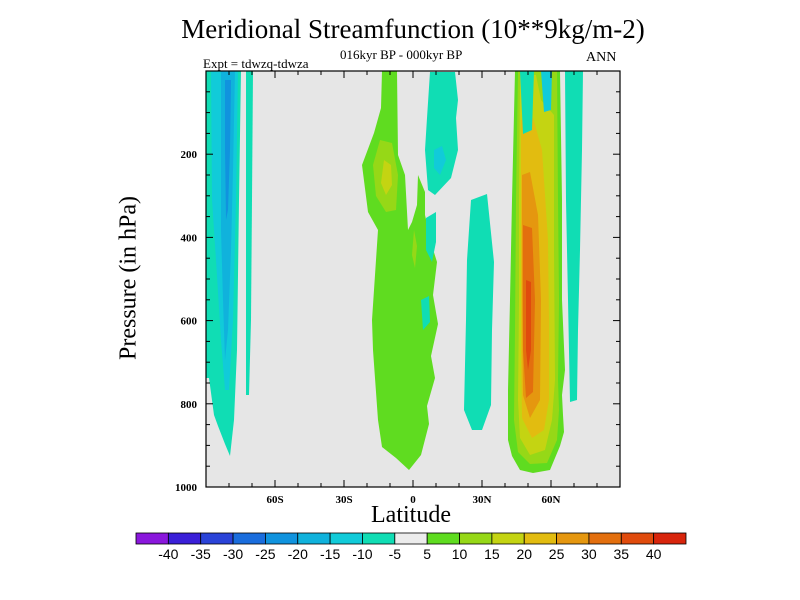  I want to click on chart-subtitle: 016kyr BP - 000kyr BP, so click(401, 54).